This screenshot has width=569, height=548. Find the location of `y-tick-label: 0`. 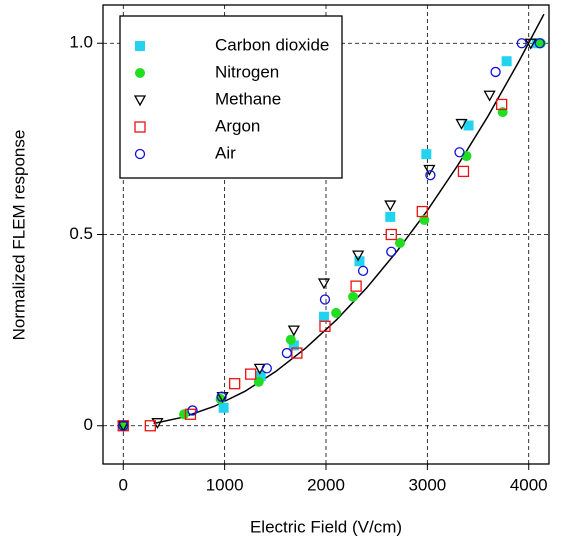

y-tick-label: 0 is located at coordinates (88, 424).